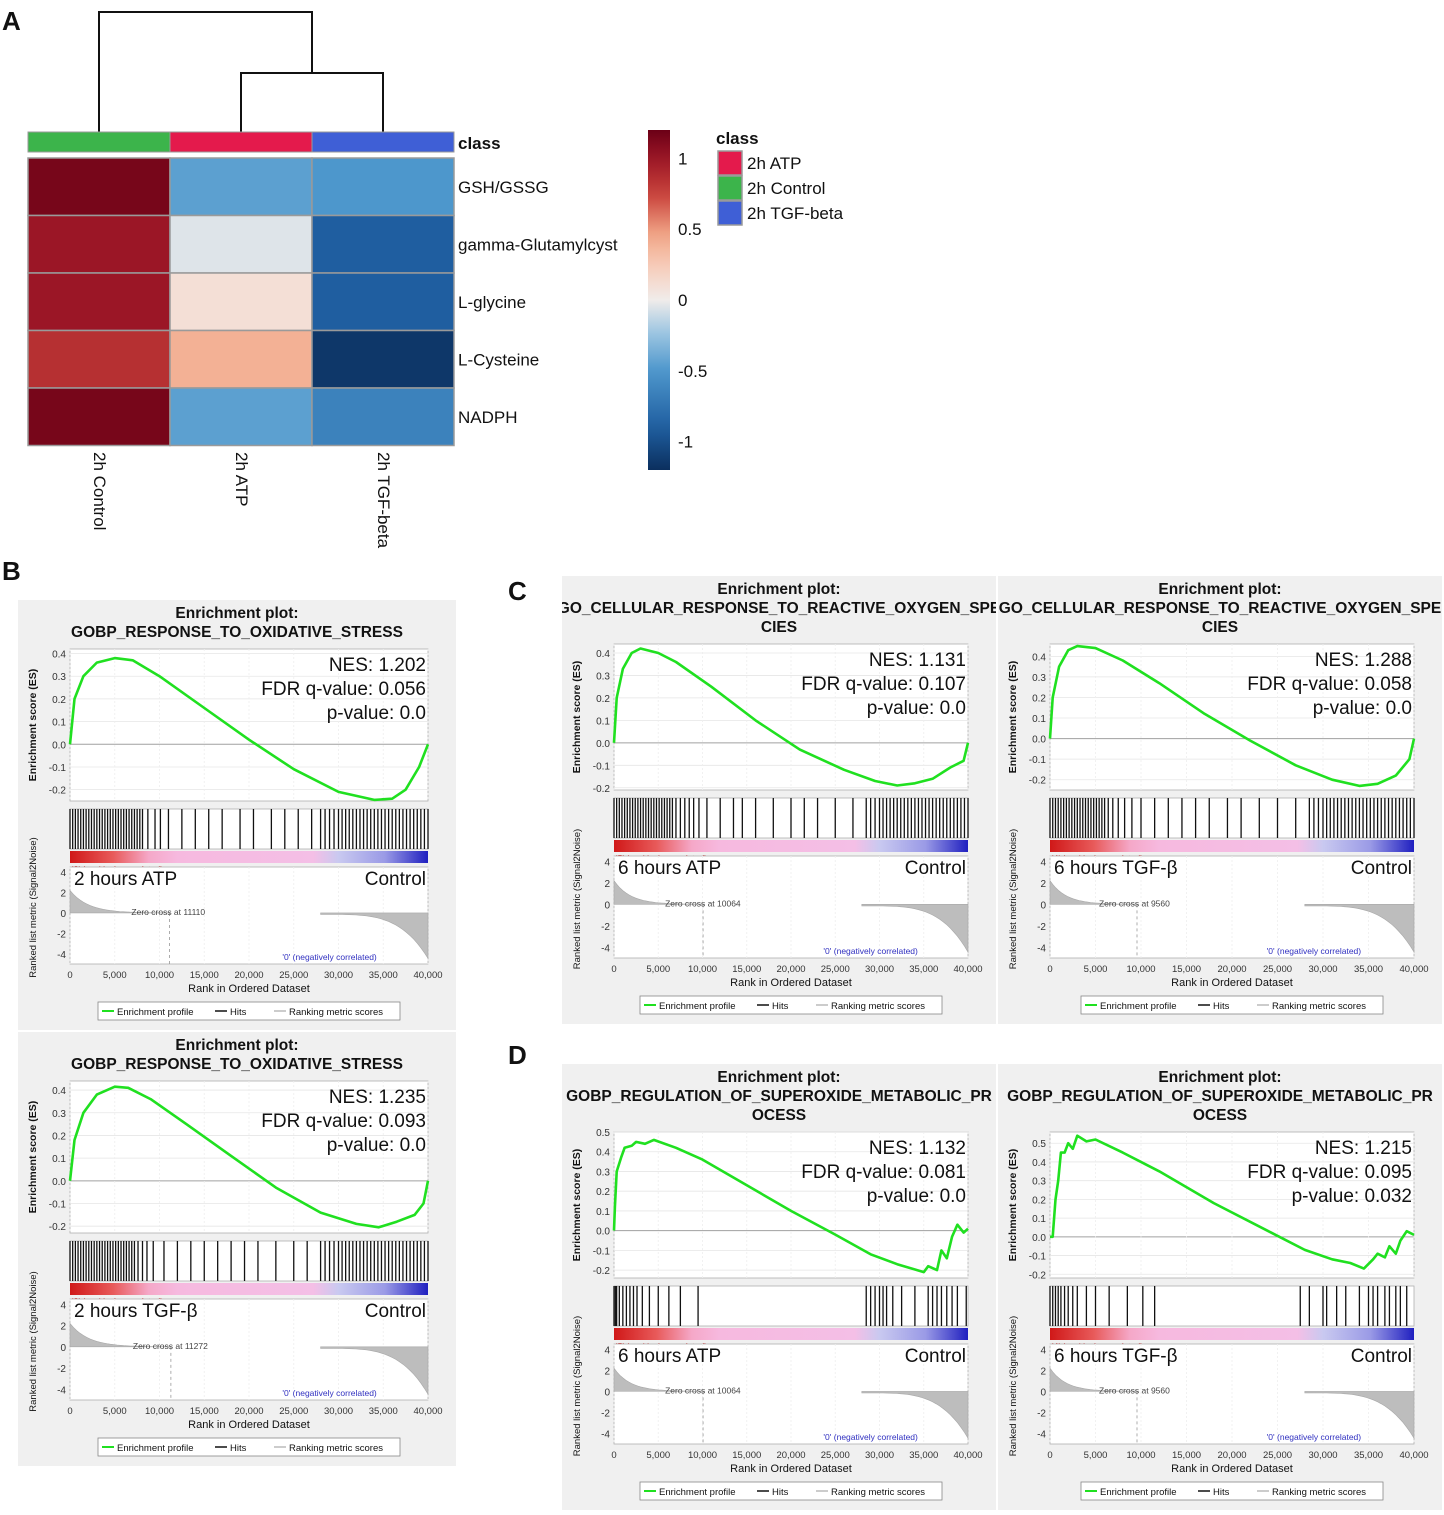  Describe the element at coordinates (517, 1055) in the screenshot. I see `panel-label-d: D` at that location.